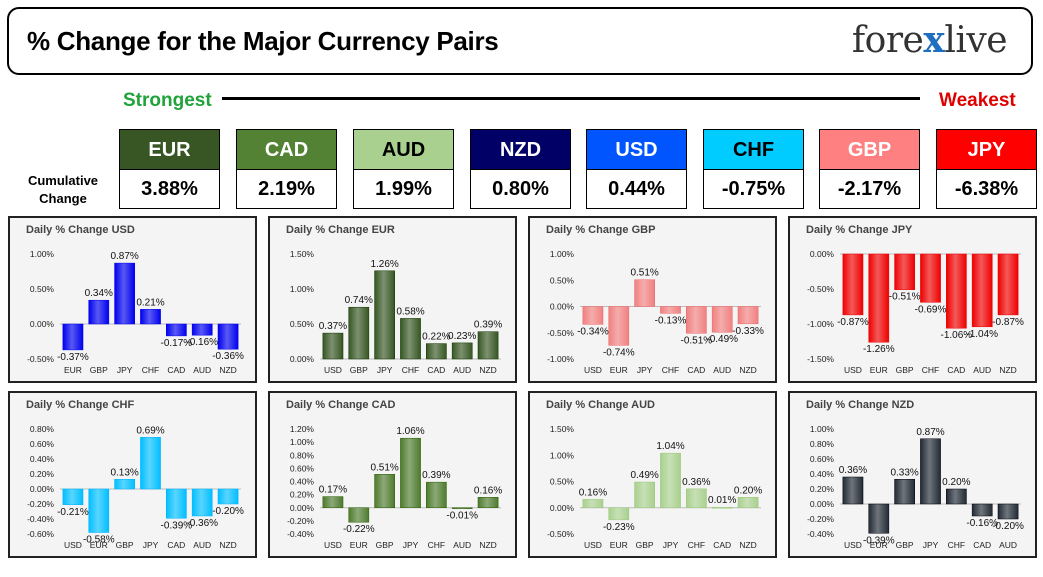 This screenshot has height=577, width=1043. I want to click on cumulative-value: 3.88%, so click(169, 189).